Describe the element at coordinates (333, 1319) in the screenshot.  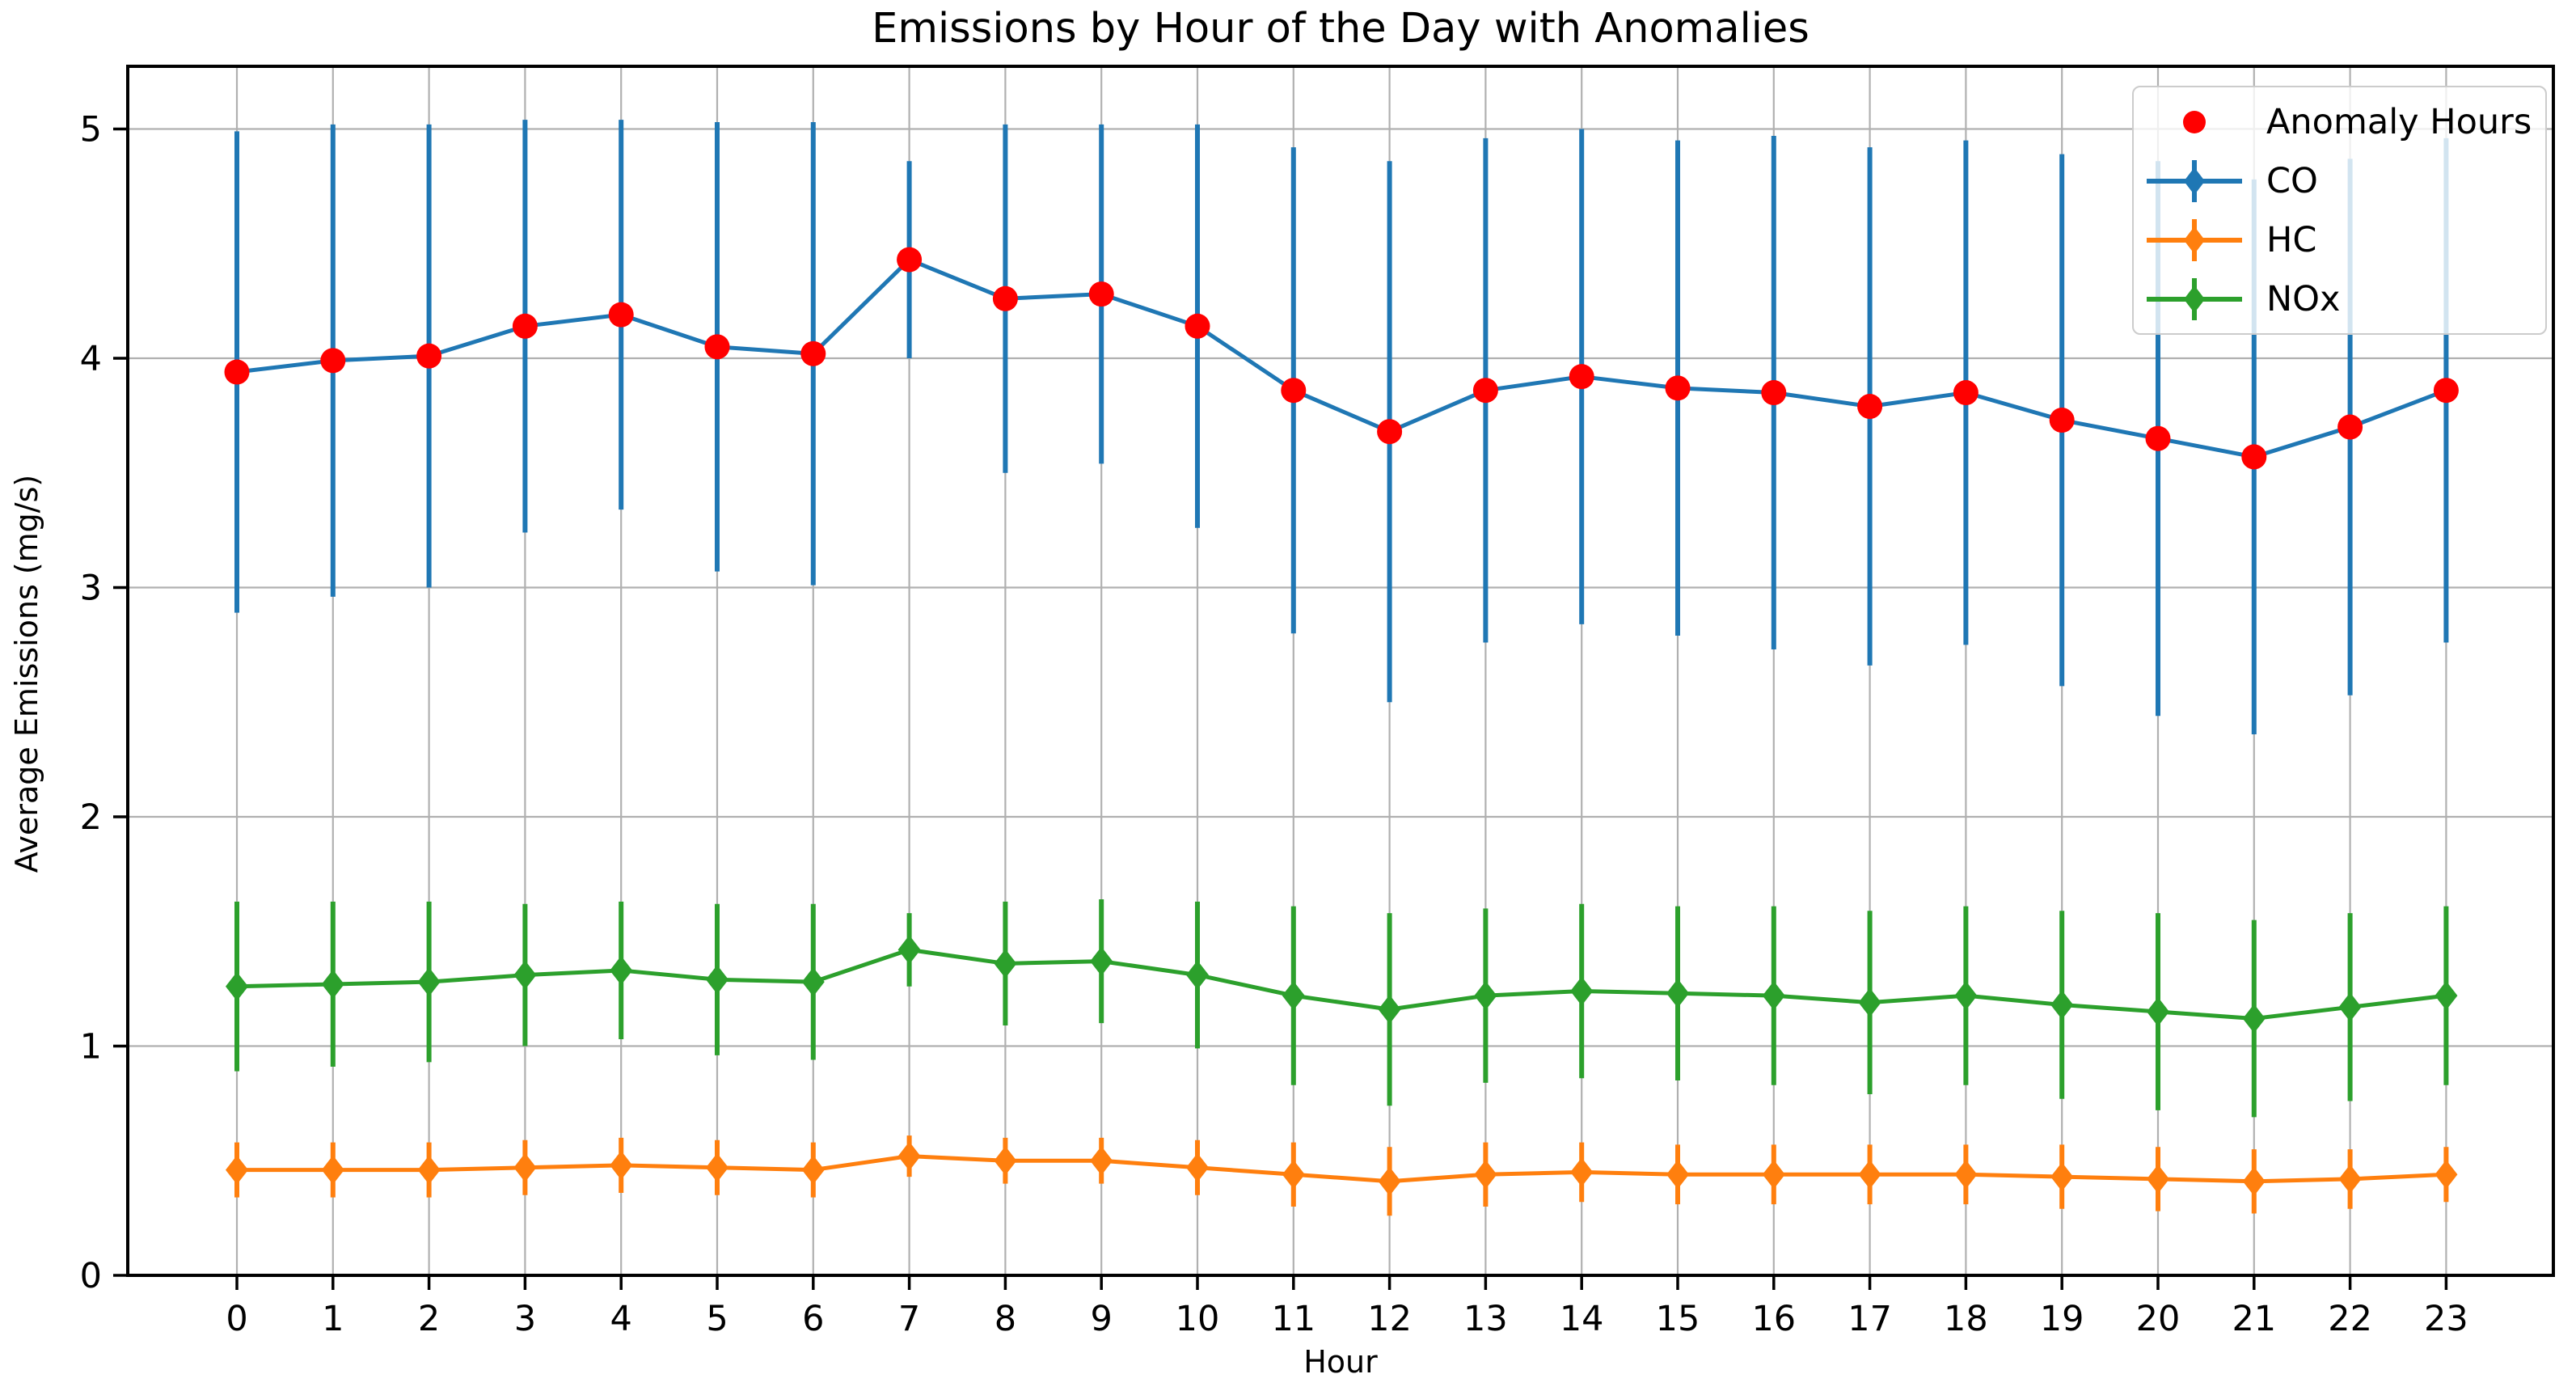
I see `x-tick-label: 1` at that location.